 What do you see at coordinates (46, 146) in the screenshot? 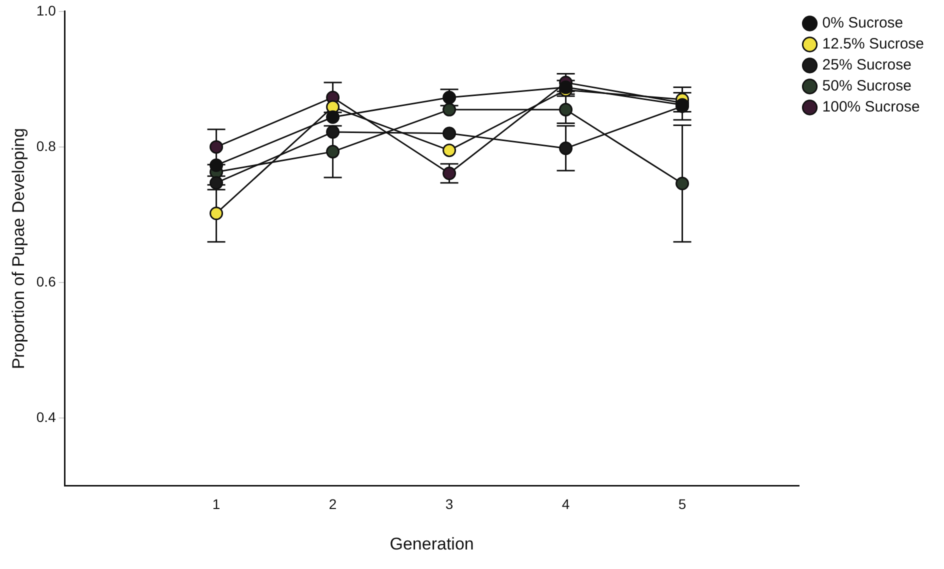
I see `y-tick-label: 0.8` at bounding box center [46, 146].